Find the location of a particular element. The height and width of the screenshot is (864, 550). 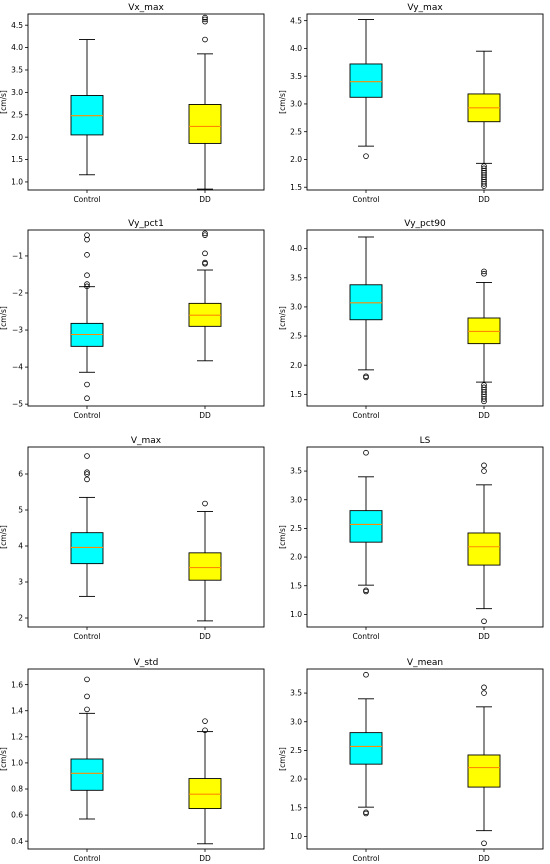

chart-panel-8: V_mean [cm/s] 1.0 1.5 2.0 2.5 3.0 3.5 Control DD is located at coordinates (411, 760).